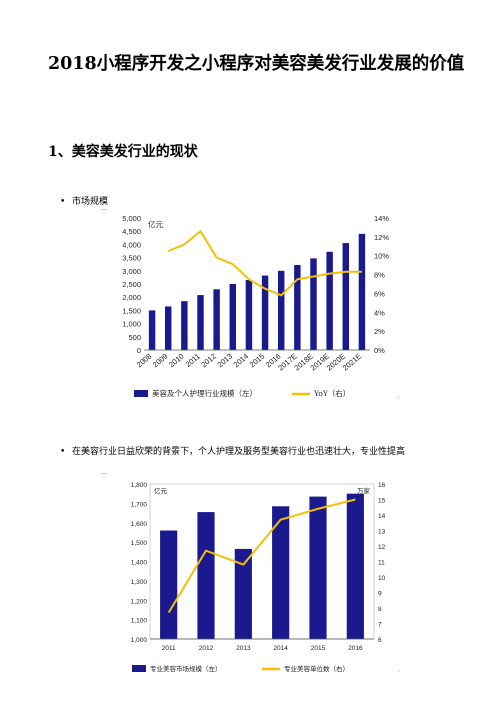  What do you see at coordinates (204, 393) in the screenshot?
I see `legend-label: 美容及个人护理行业规模（左）` at bounding box center [204, 393].